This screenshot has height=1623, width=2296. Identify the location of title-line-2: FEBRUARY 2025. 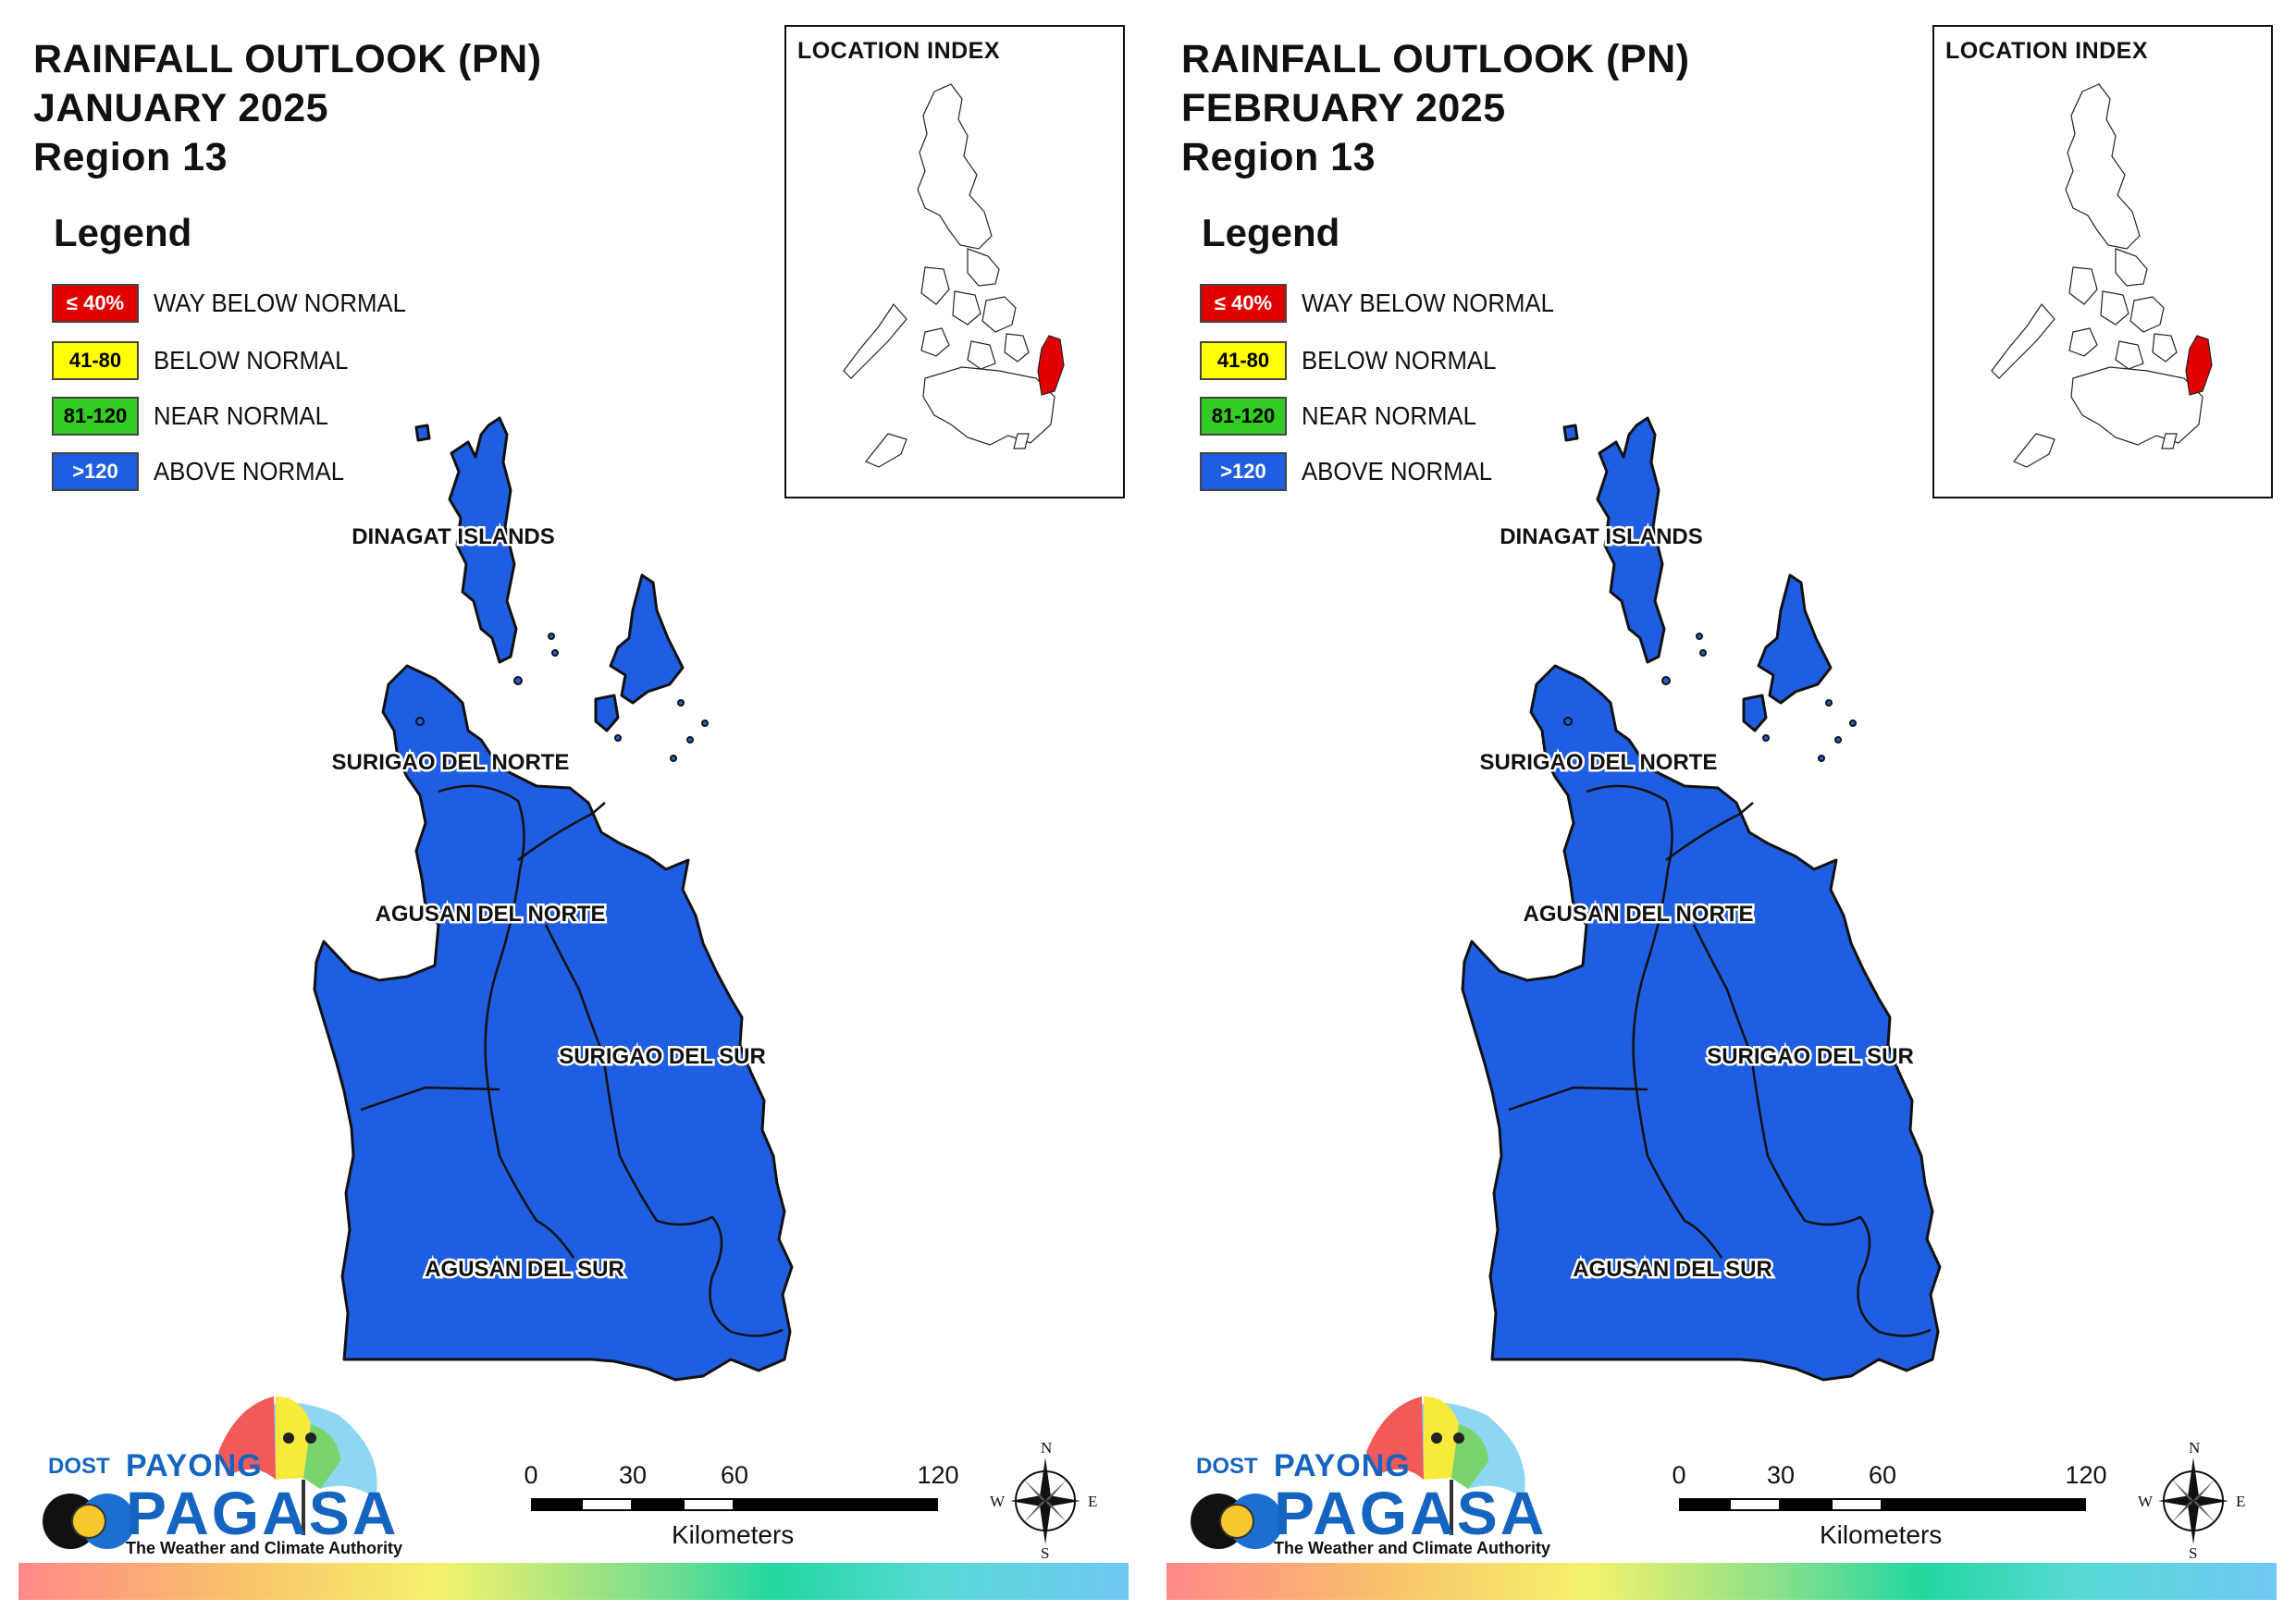
(1343, 108).